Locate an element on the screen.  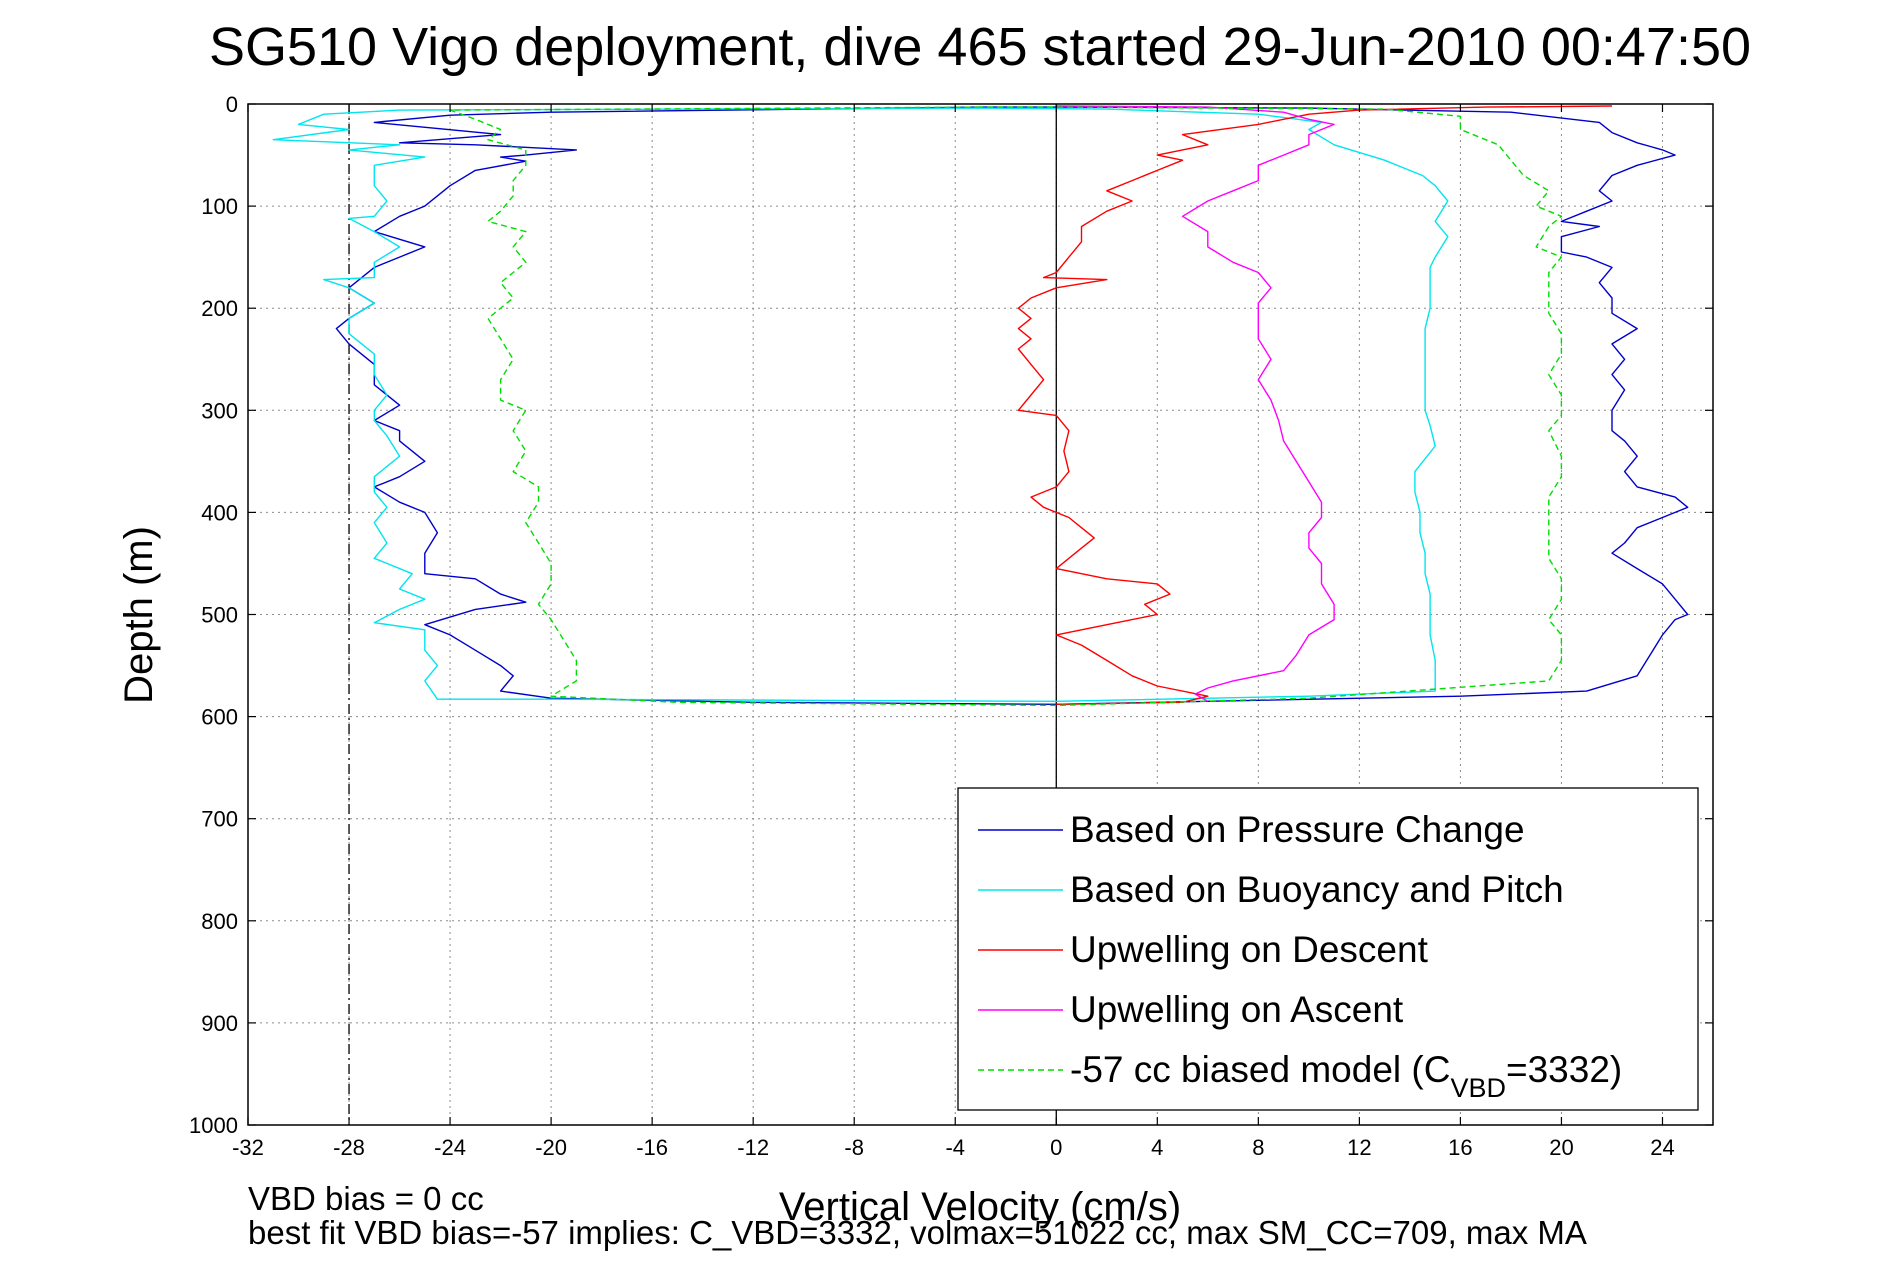
x-axis-label: Vertical Velocity (cm/s) is located at coordinates (980, 1207).